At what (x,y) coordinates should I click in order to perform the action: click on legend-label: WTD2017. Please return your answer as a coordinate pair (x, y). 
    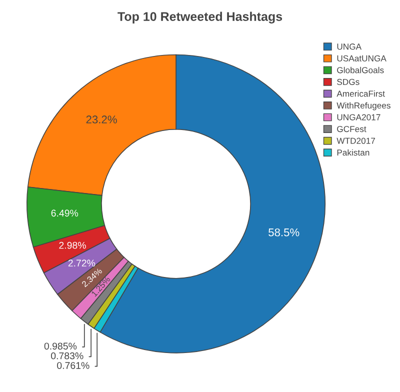
    Looking at the image, I should click on (355, 141).